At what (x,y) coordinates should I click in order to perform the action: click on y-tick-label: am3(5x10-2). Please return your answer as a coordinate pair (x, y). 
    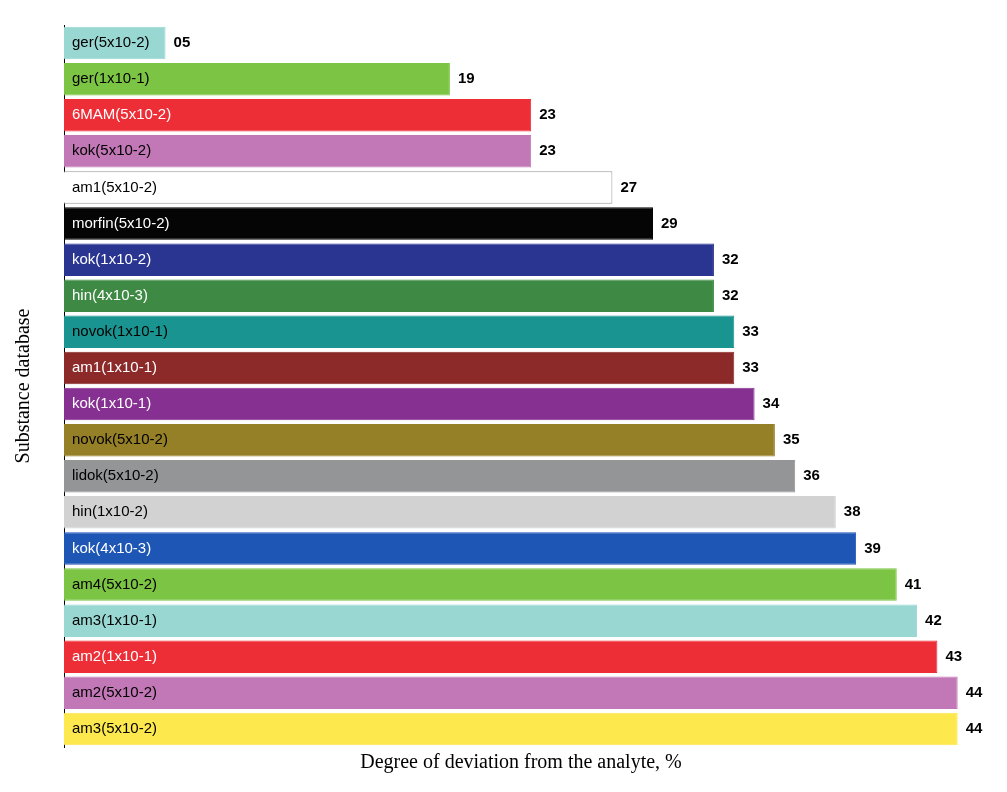
    Looking at the image, I should click on (115, 728).